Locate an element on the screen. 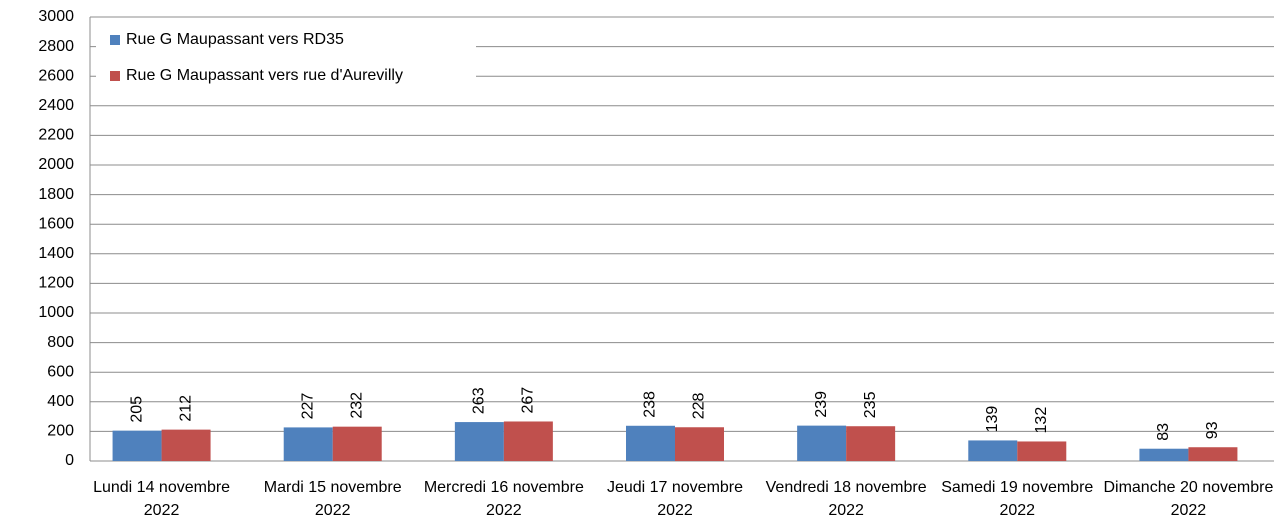 The width and height of the screenshot is (1274, 521). data-label: 227 is located at coordinates (307, 406).